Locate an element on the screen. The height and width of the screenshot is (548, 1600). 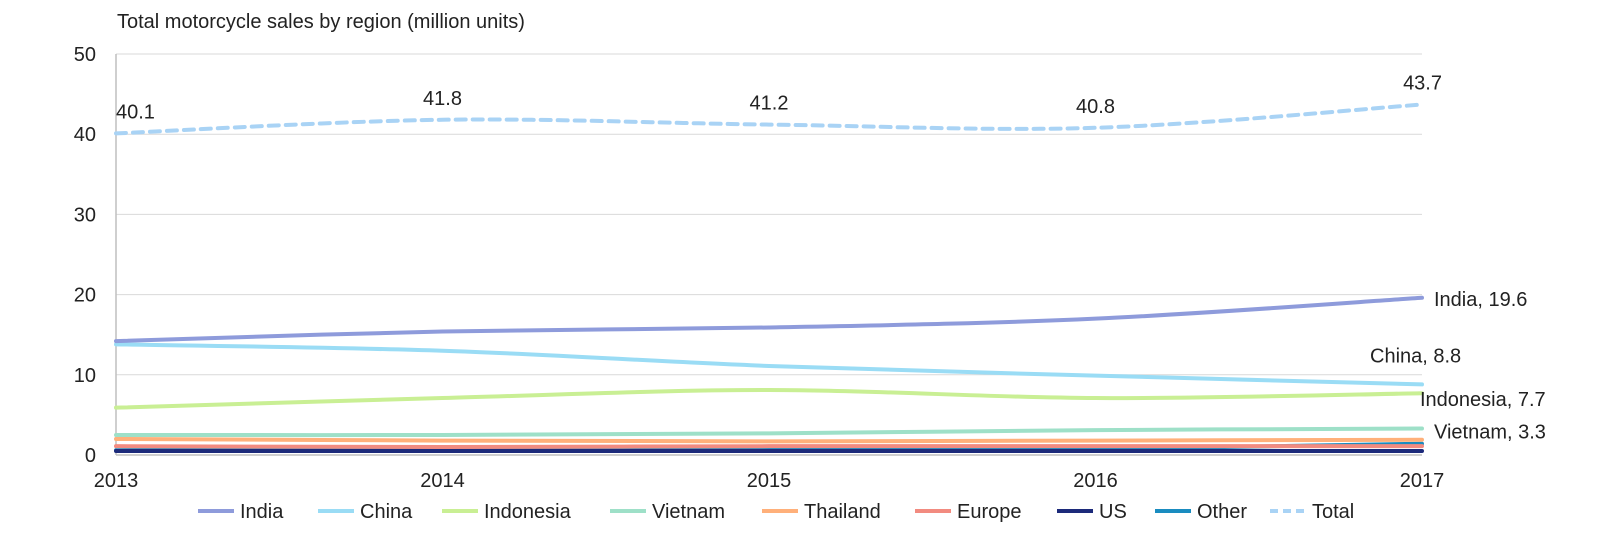
legend-item-vietnam: Vietnam is located at coordinates (667, 512).